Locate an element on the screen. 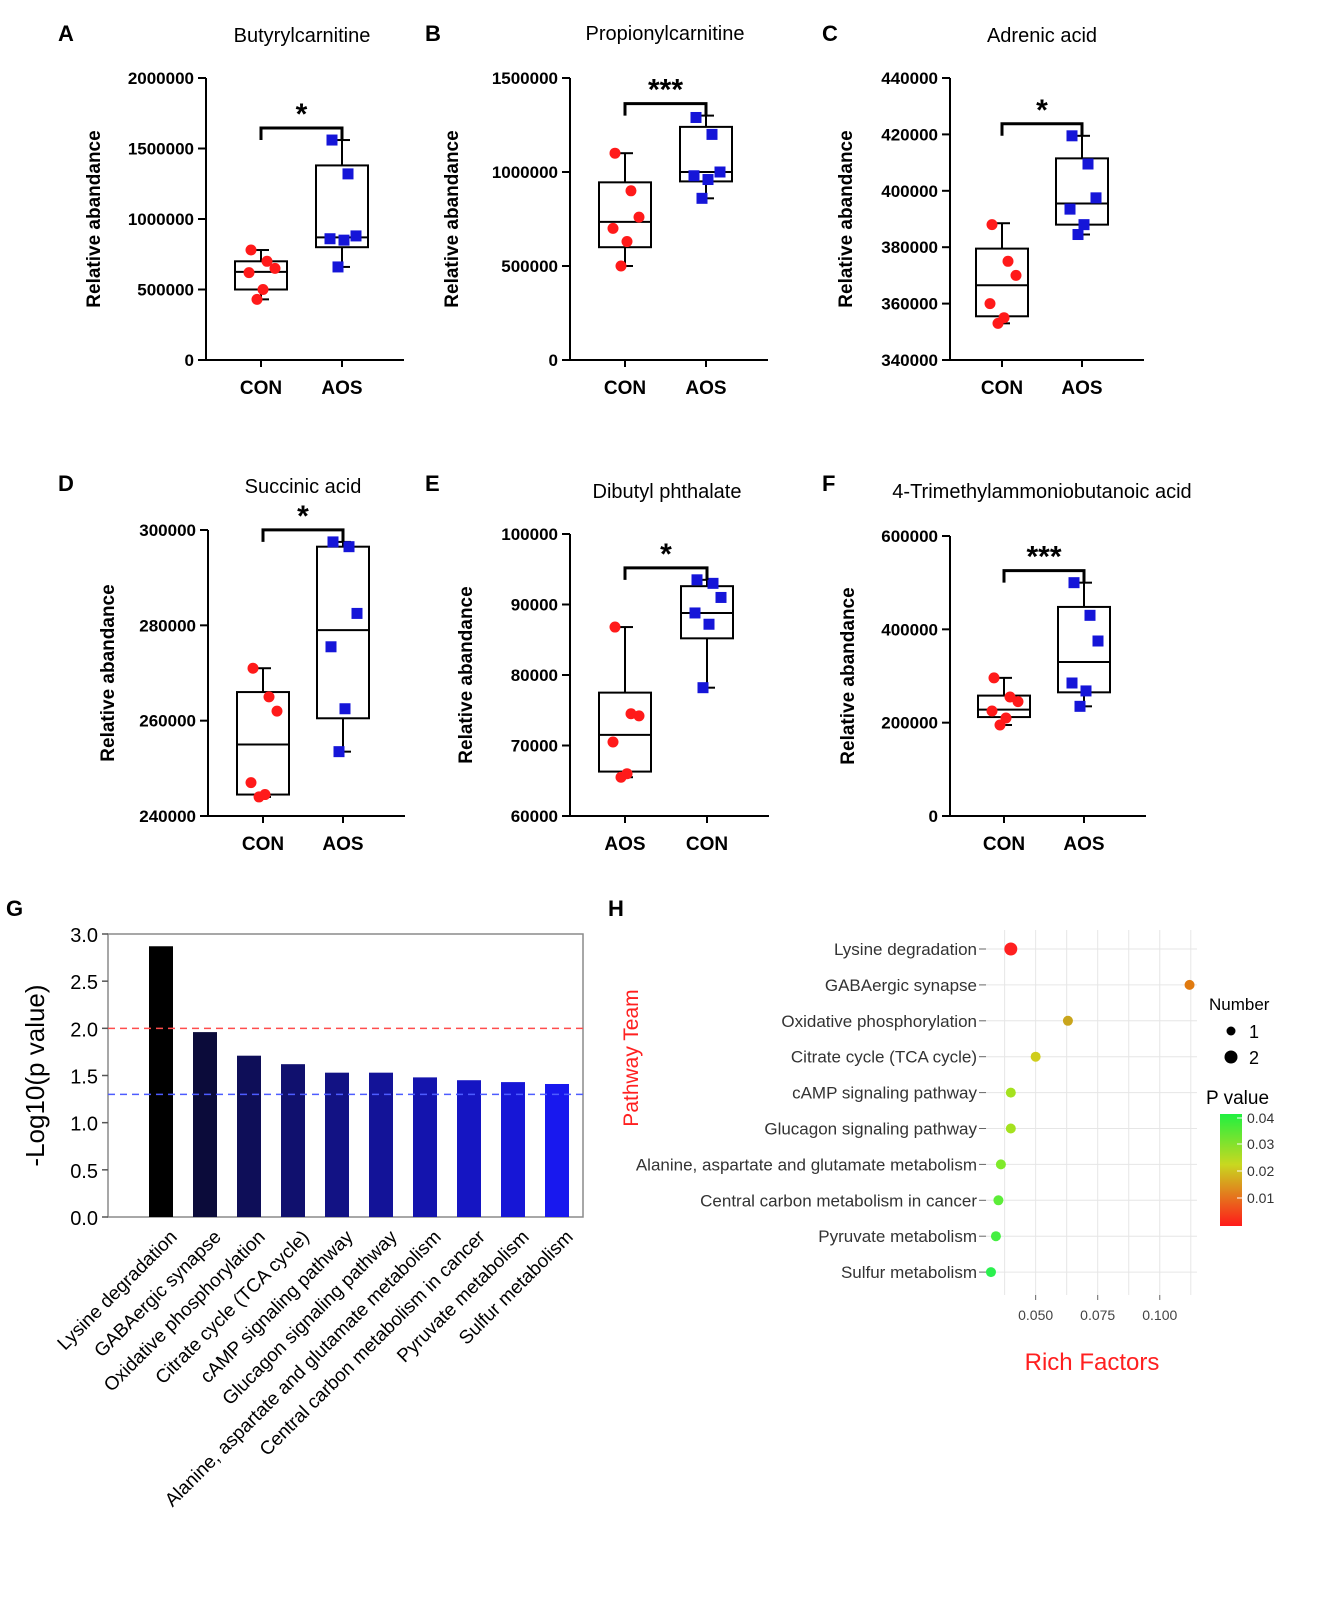 The width and height of the screenshot is (1318, 1613). panel-letter: F is located at coordinates (828, 483).